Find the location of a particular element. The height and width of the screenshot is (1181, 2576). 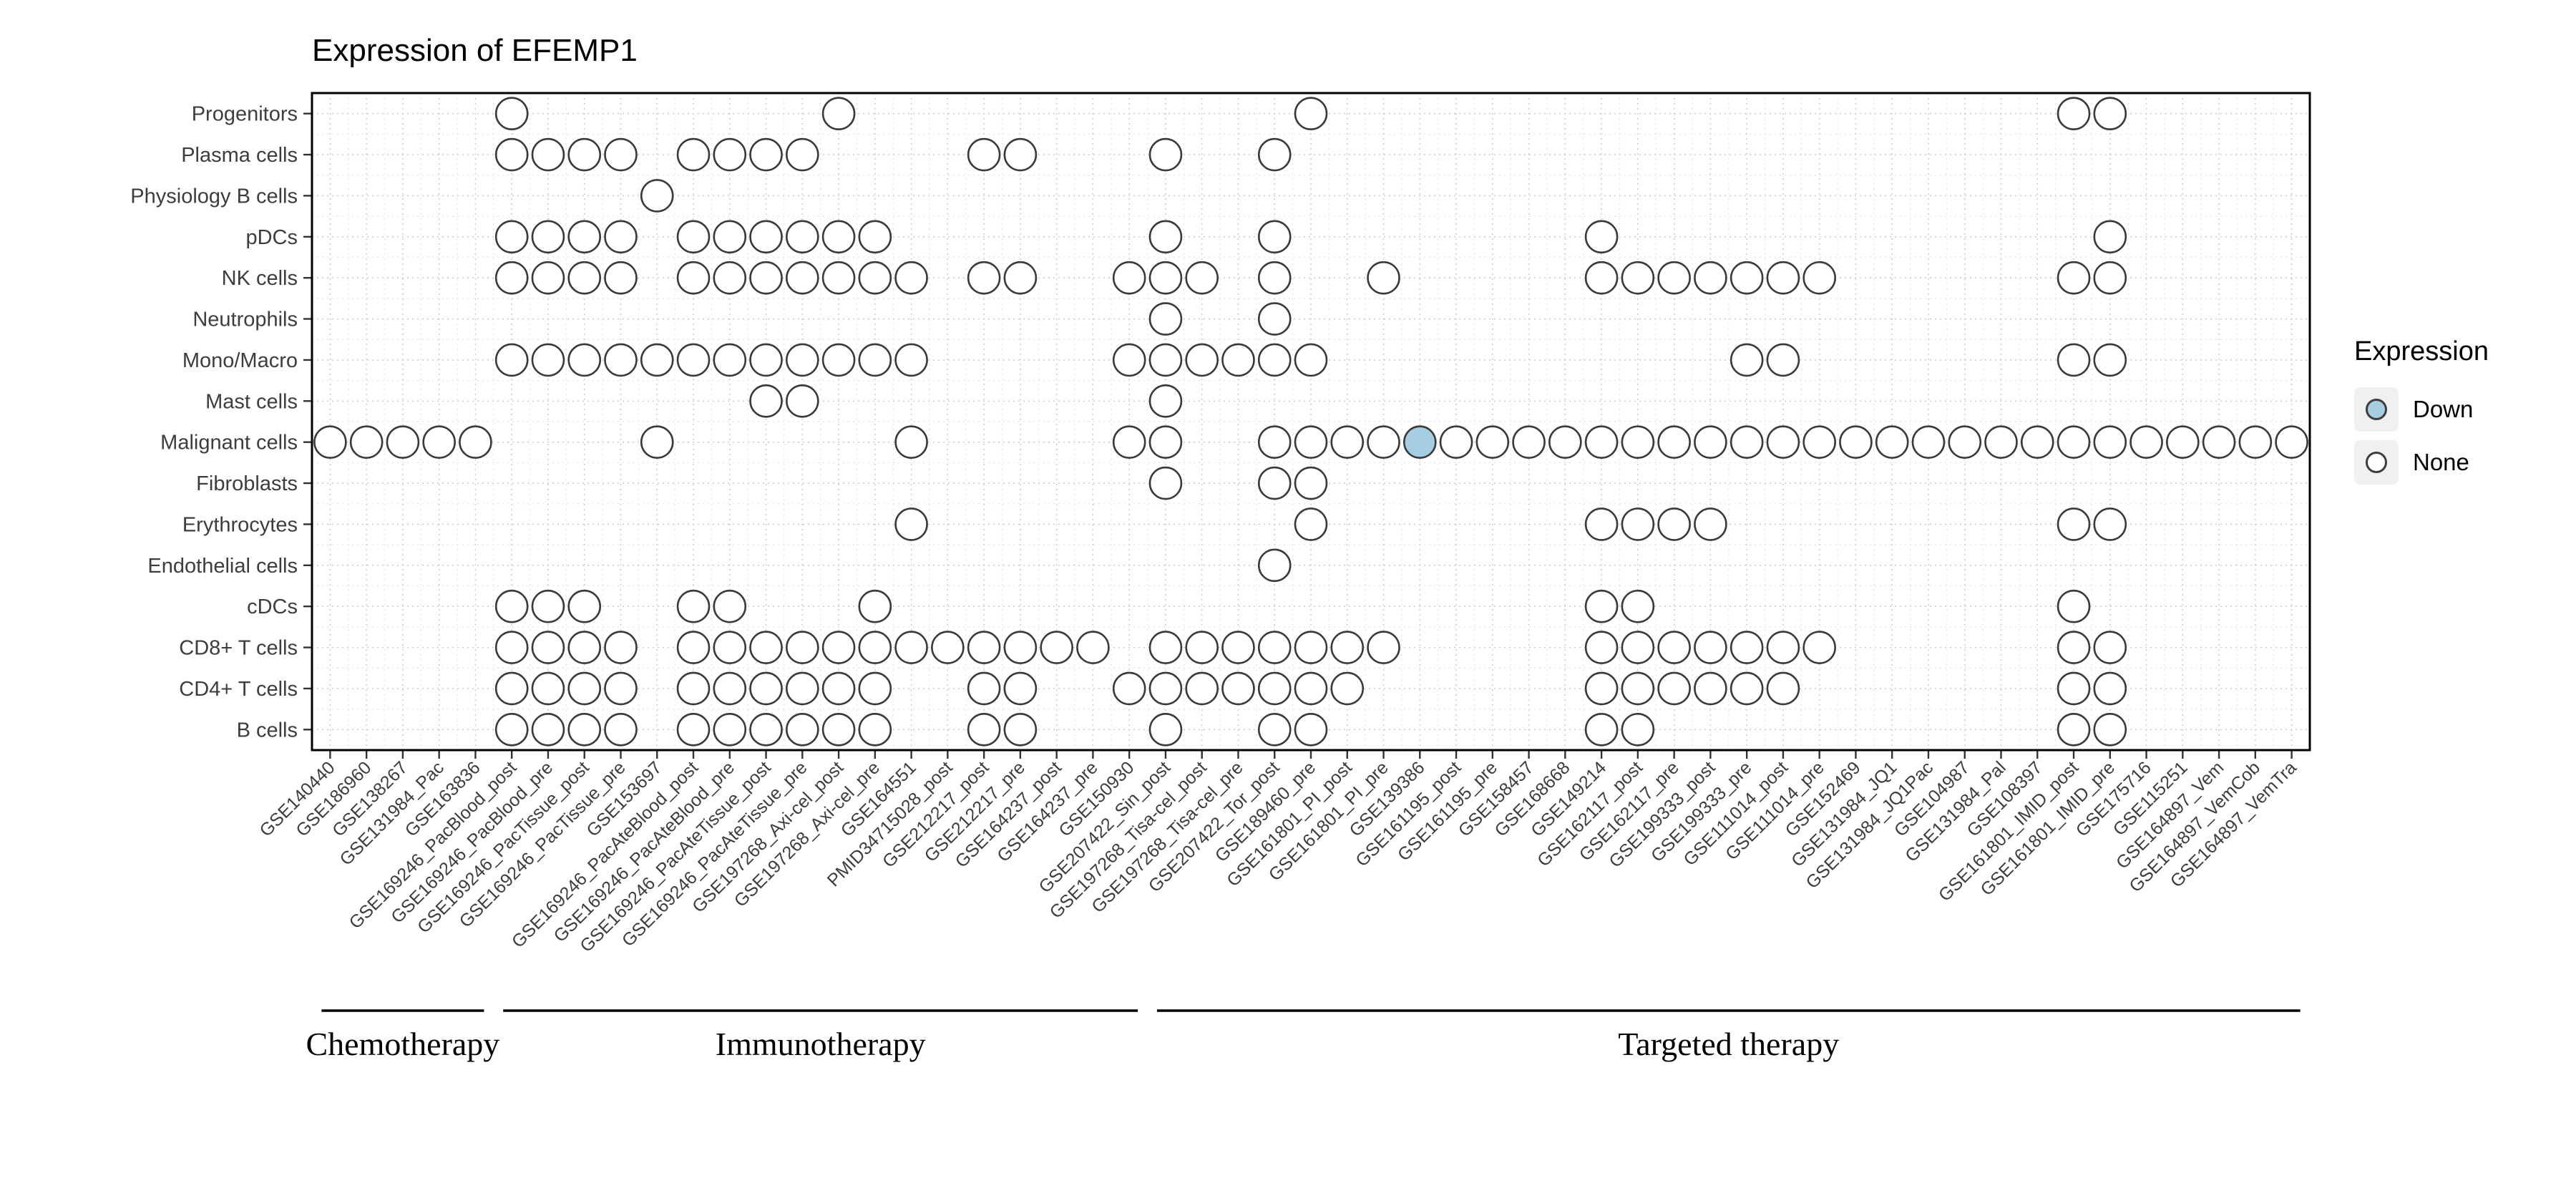

chart-title: Expression of EFEMP1 is located at coordinates (475, 50).